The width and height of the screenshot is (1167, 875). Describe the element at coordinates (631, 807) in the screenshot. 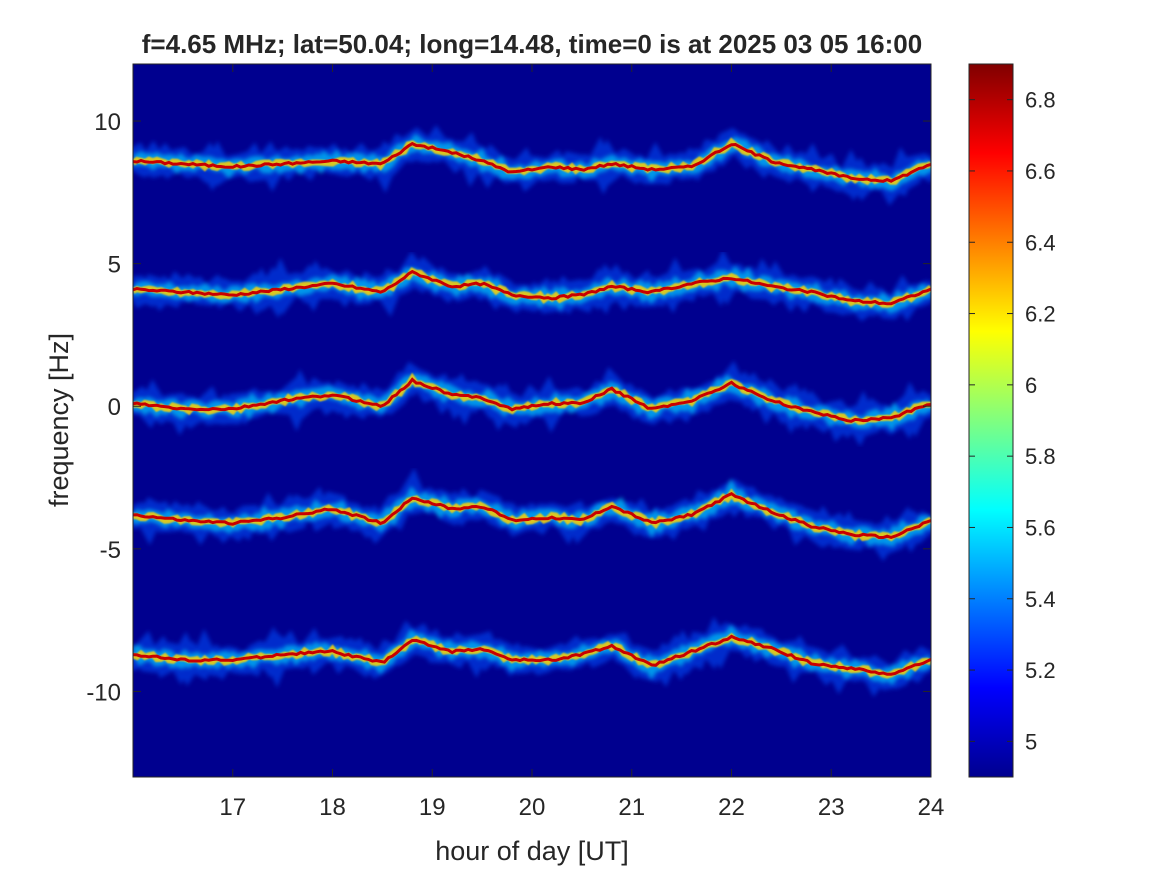

I see `x-tick-label: 21` at that location.